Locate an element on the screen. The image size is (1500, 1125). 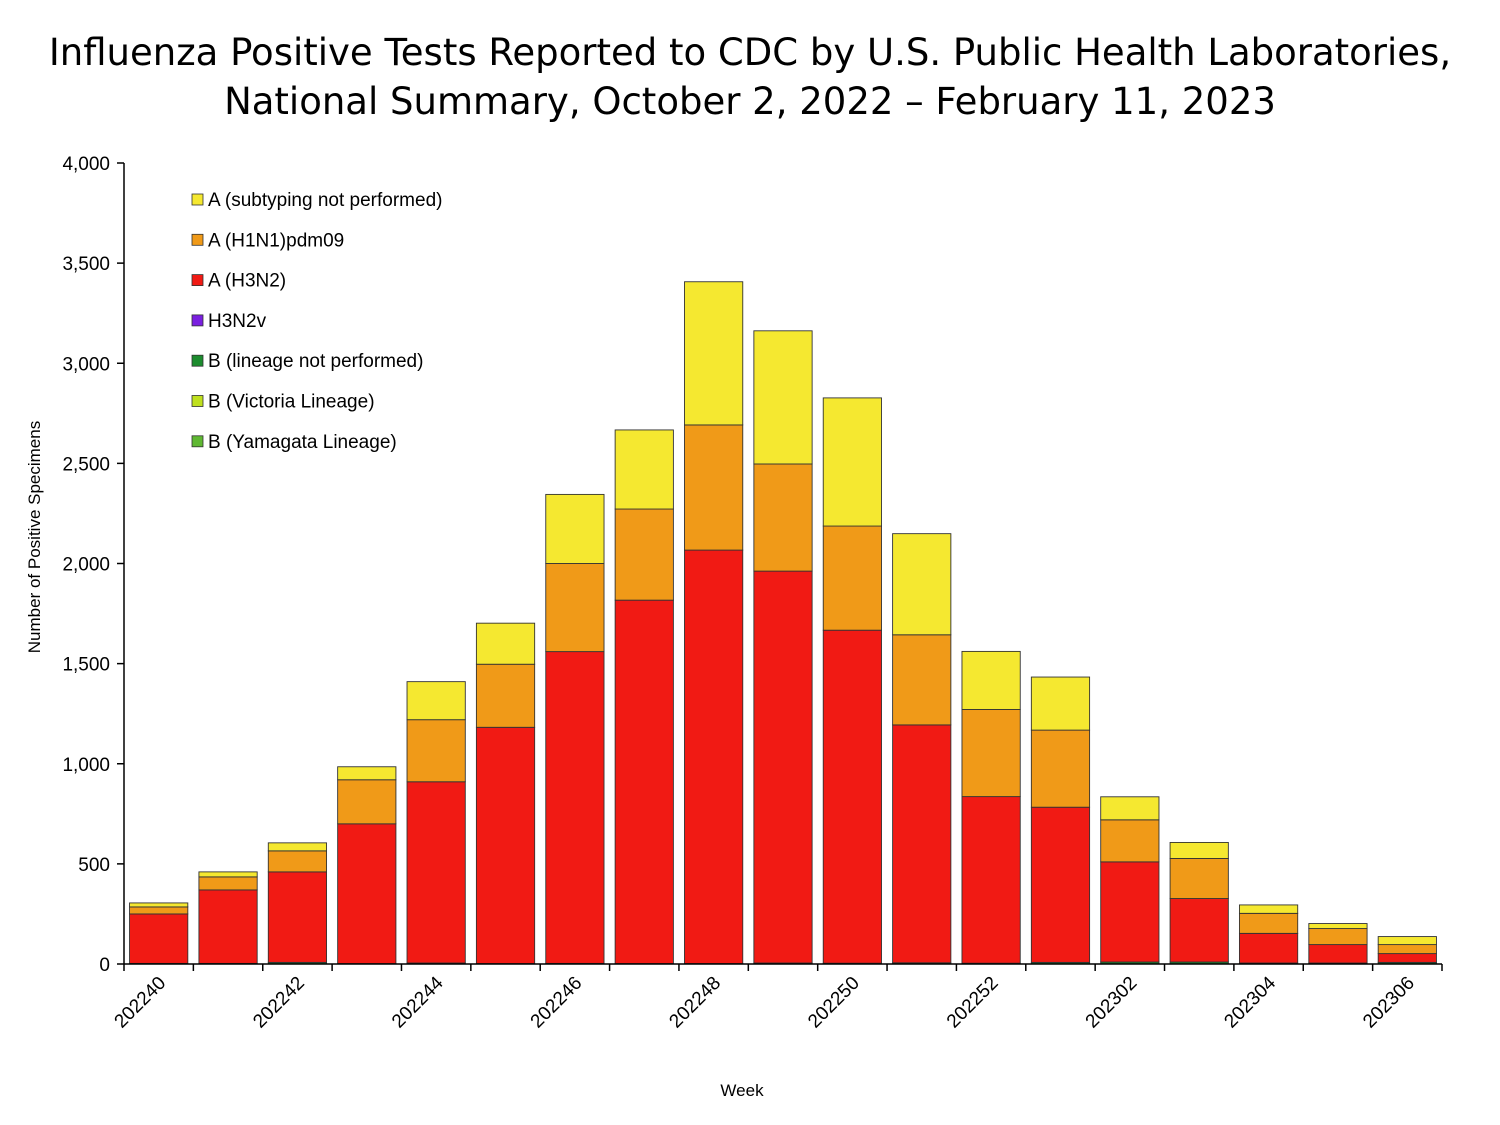
y-axis-label: Number of Positive Specimens is located at coordinates (34, 537).